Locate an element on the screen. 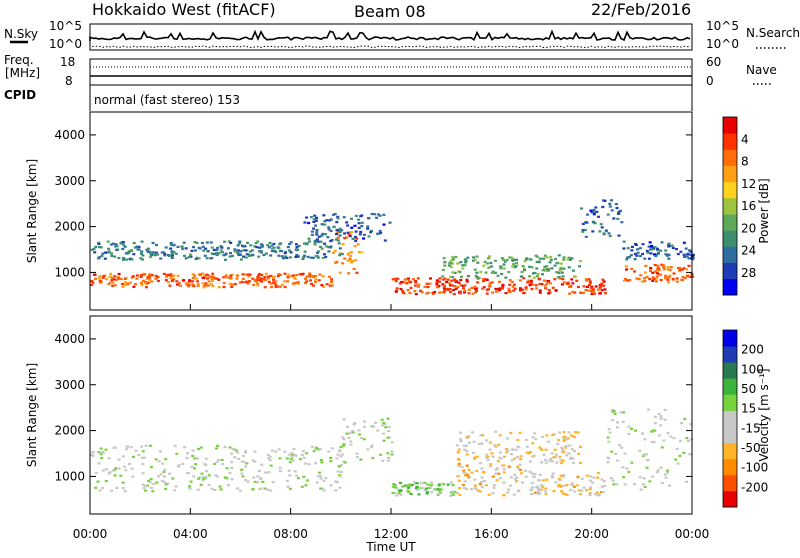 This screenshot has width=800, height=558. y-tick-label: 1000 is located at coordinates (69, 272).